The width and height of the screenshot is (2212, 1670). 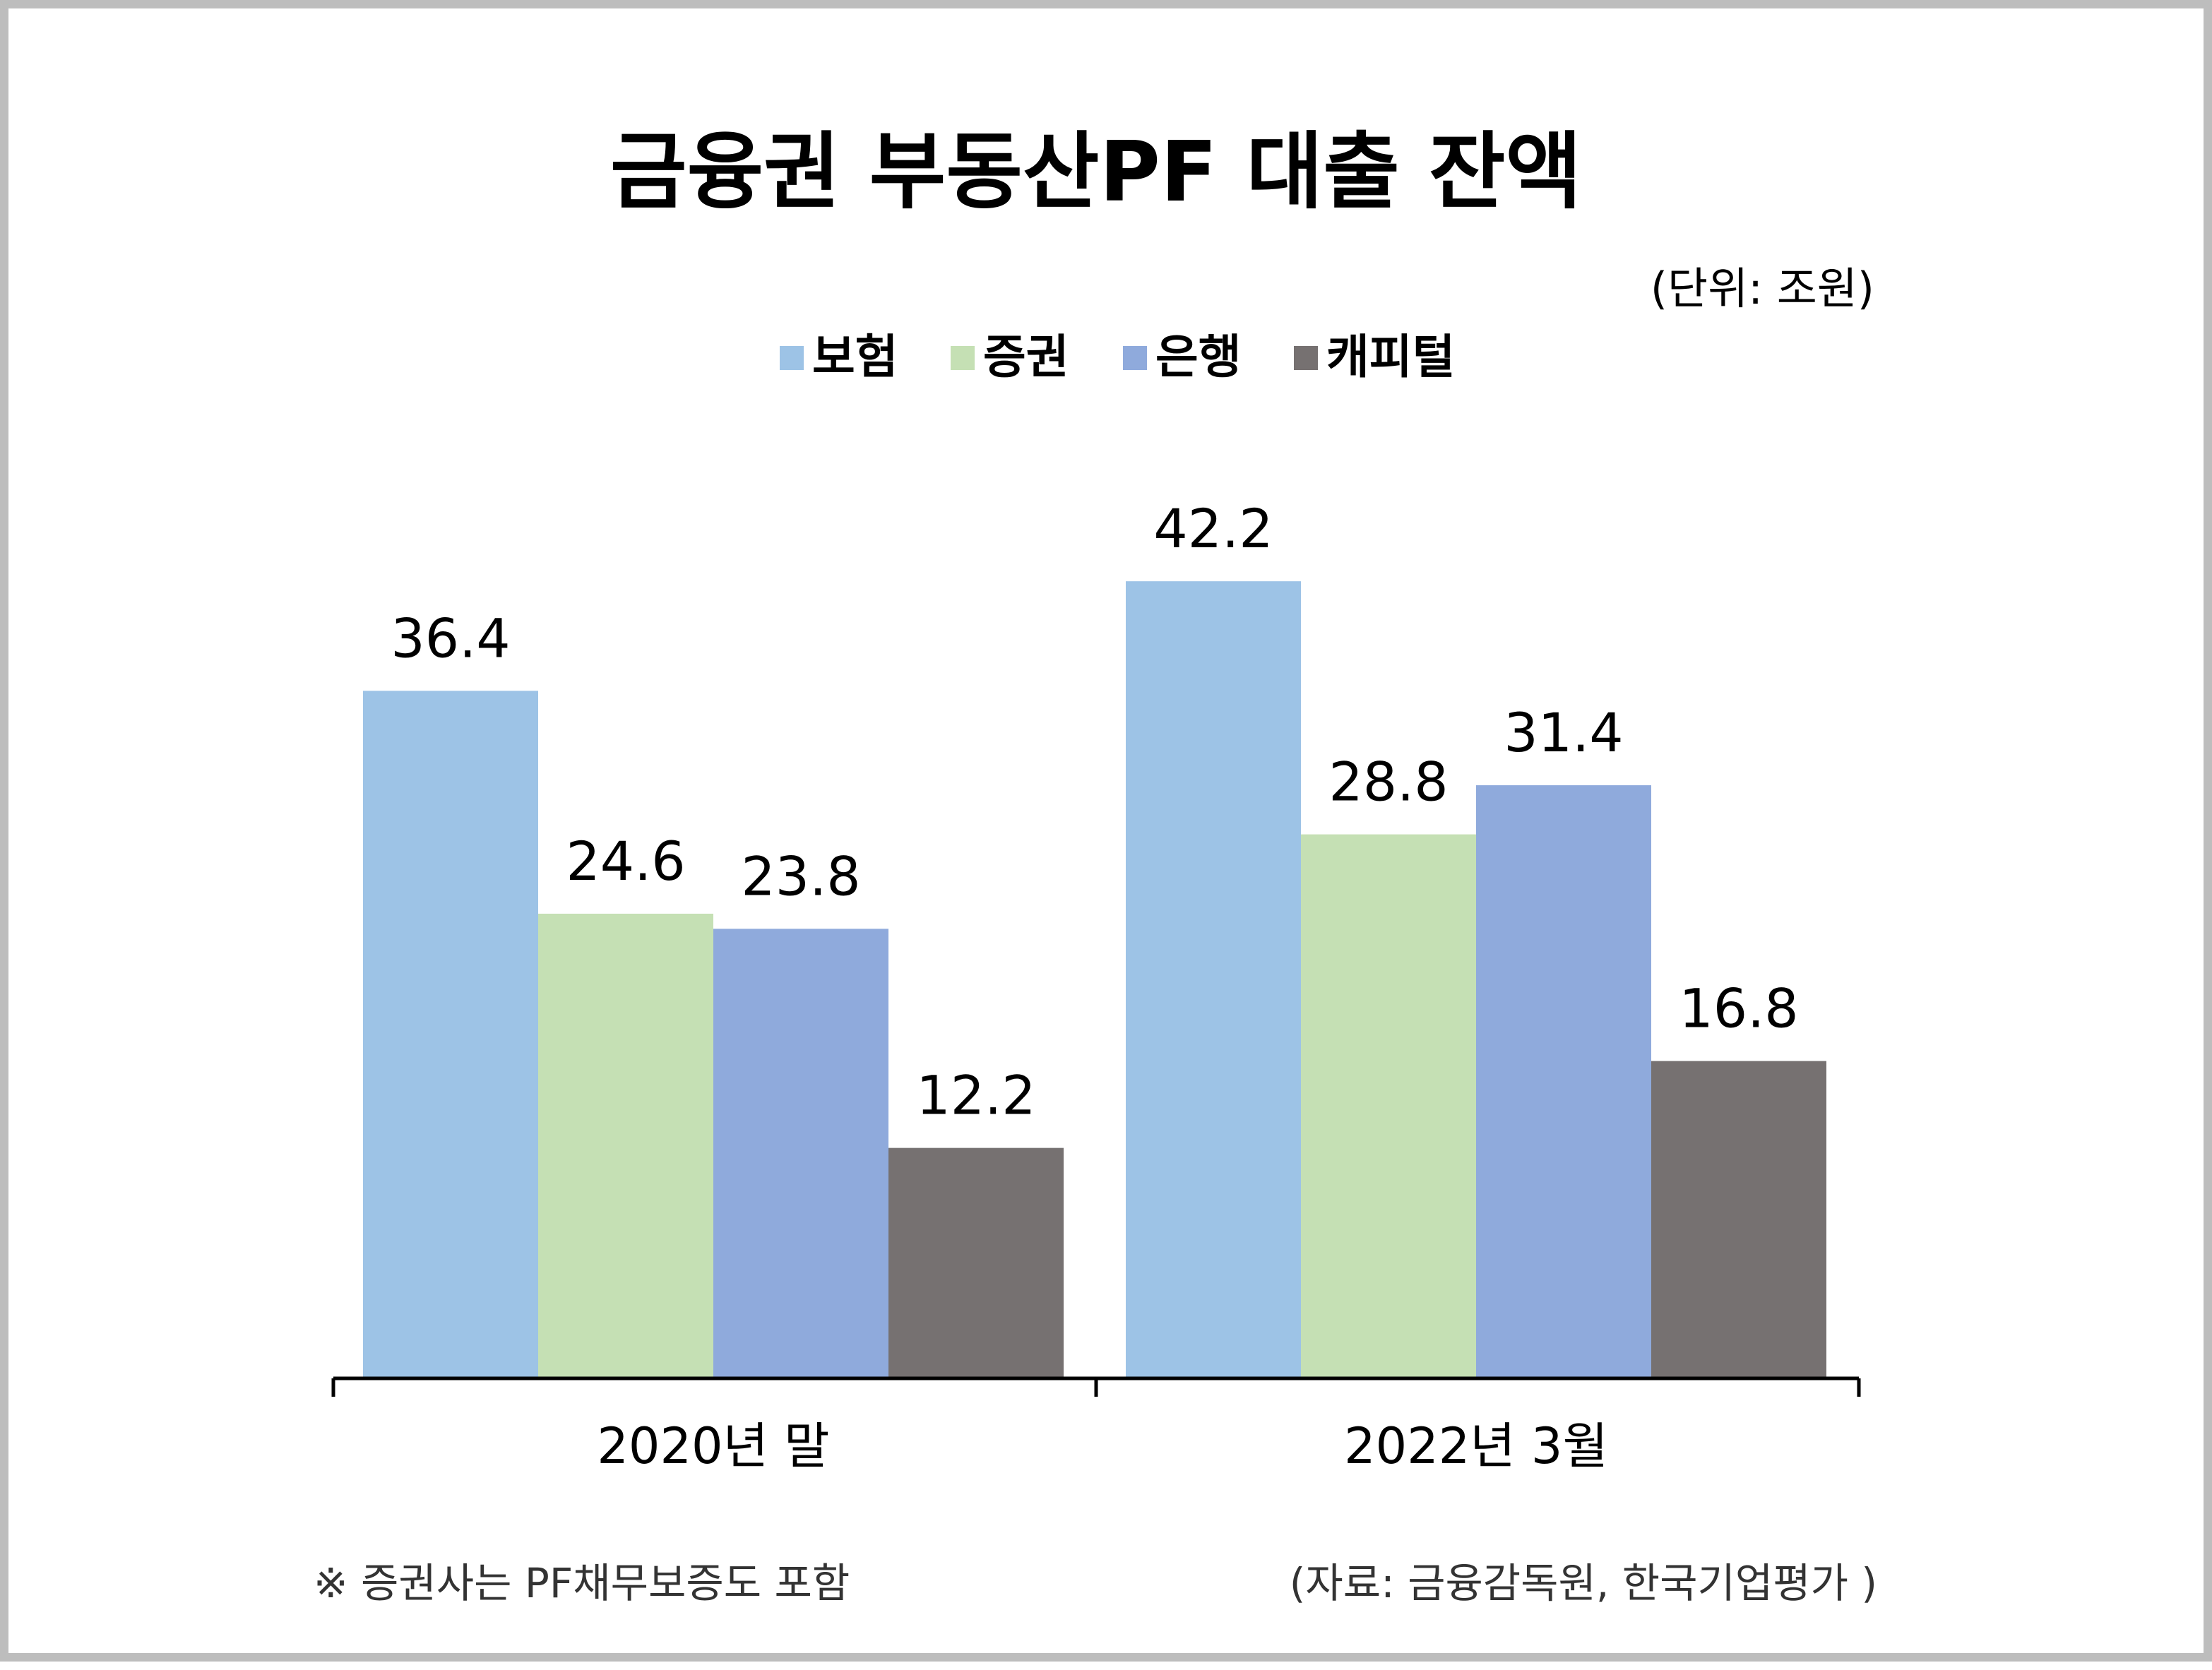 What do you see at coordinates (1102, 1446) in the screenshot?
I see `category-label-group: 2020년 말 2022년 3월` at bounding box center [1102, 1446].